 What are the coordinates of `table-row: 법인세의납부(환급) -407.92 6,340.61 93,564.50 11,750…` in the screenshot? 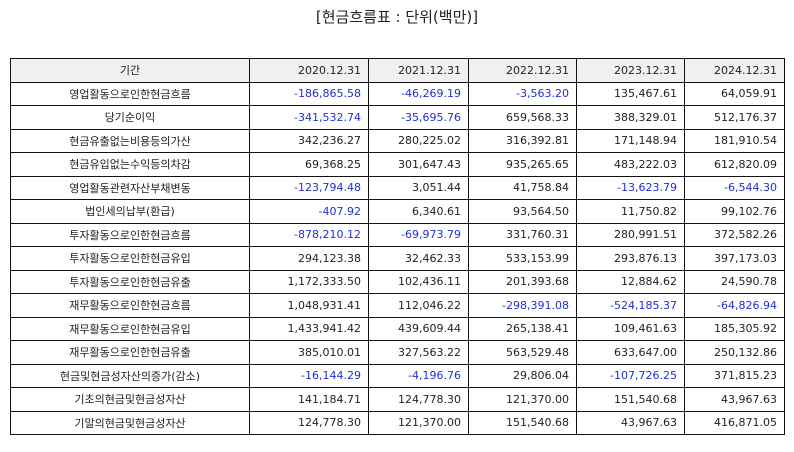 It's located at (397, 211).